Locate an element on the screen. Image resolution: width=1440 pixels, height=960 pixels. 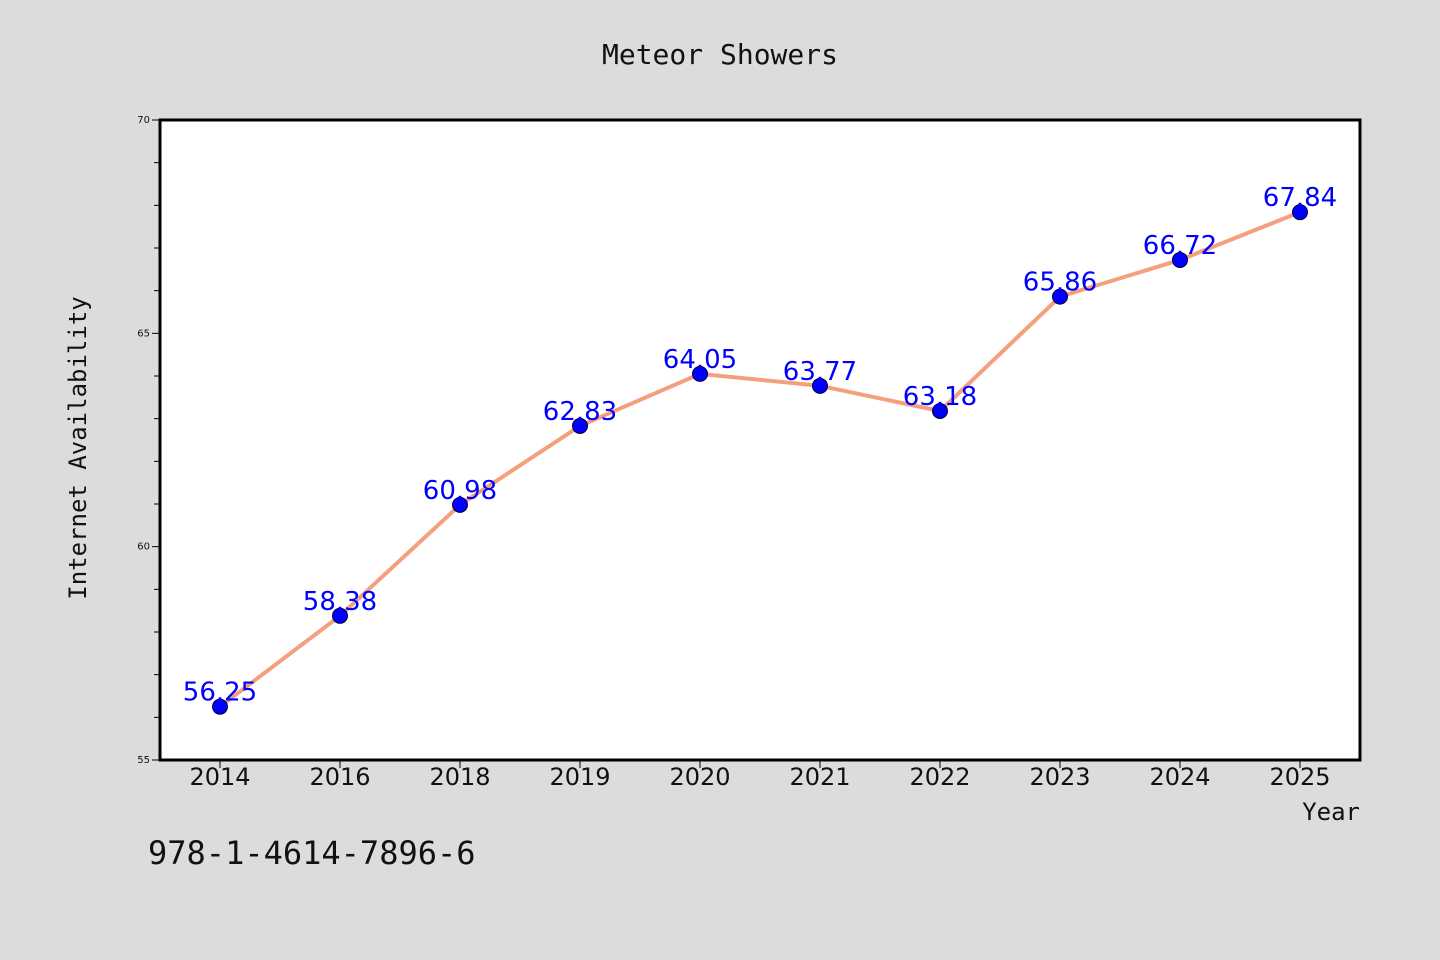
data-label: 67.84 is located at coordinates (1300, 198).